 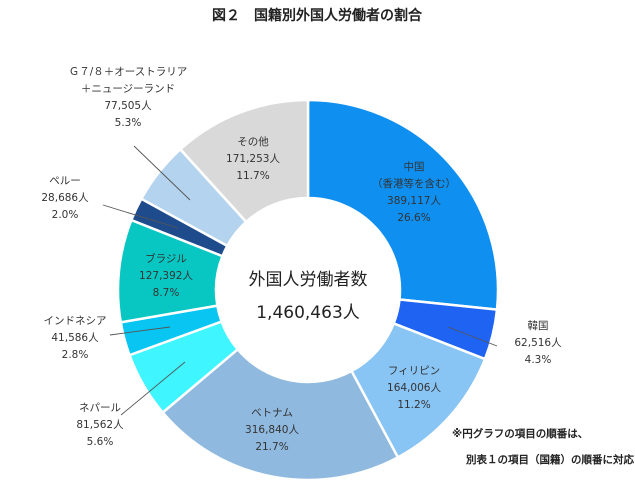 What do you see at coordinates (252, 176) in the screenshot?
I see `slice-10-label-3: 11.7%` at bounding box center [252, 176].